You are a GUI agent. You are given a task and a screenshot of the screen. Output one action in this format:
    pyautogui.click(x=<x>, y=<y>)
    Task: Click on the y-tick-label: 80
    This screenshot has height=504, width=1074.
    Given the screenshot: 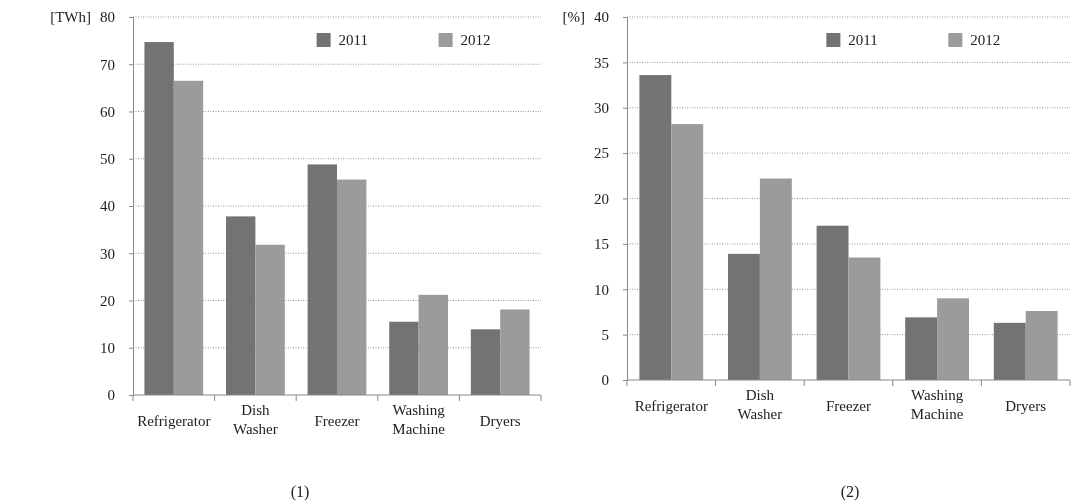 What is the action you would take?
    pyautogui.click(x=107, y=17)
    